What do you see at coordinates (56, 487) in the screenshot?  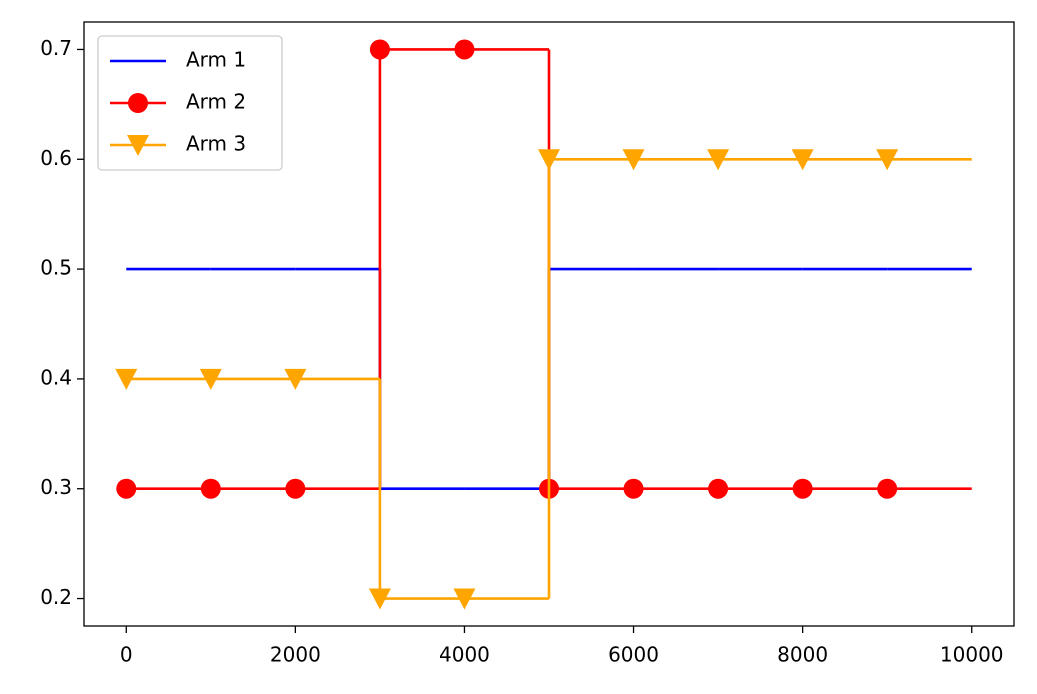 I see `y-tick-label: 0.3` at bounding box center [56, 487].